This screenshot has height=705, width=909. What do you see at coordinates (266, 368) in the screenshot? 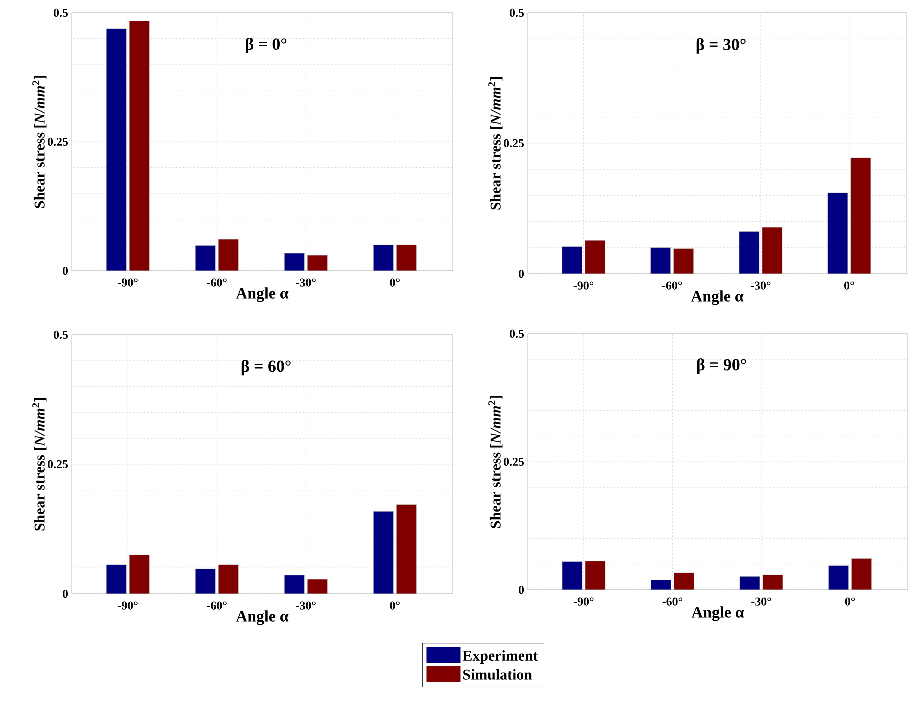
I see `text: β = 60°` at bounding box center [266, 368].